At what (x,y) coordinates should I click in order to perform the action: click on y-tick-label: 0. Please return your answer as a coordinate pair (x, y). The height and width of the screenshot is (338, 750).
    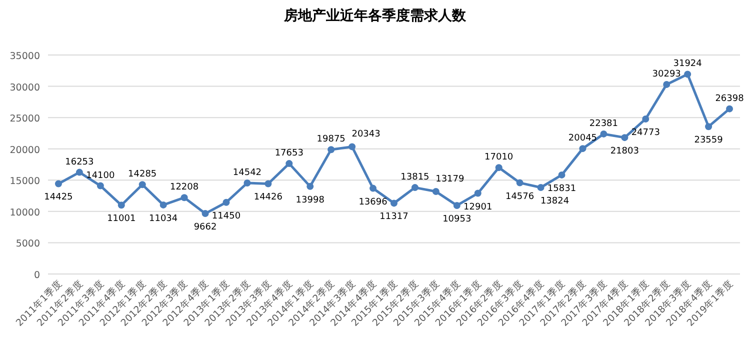
    Looking at the image, I should click on (37, 275).